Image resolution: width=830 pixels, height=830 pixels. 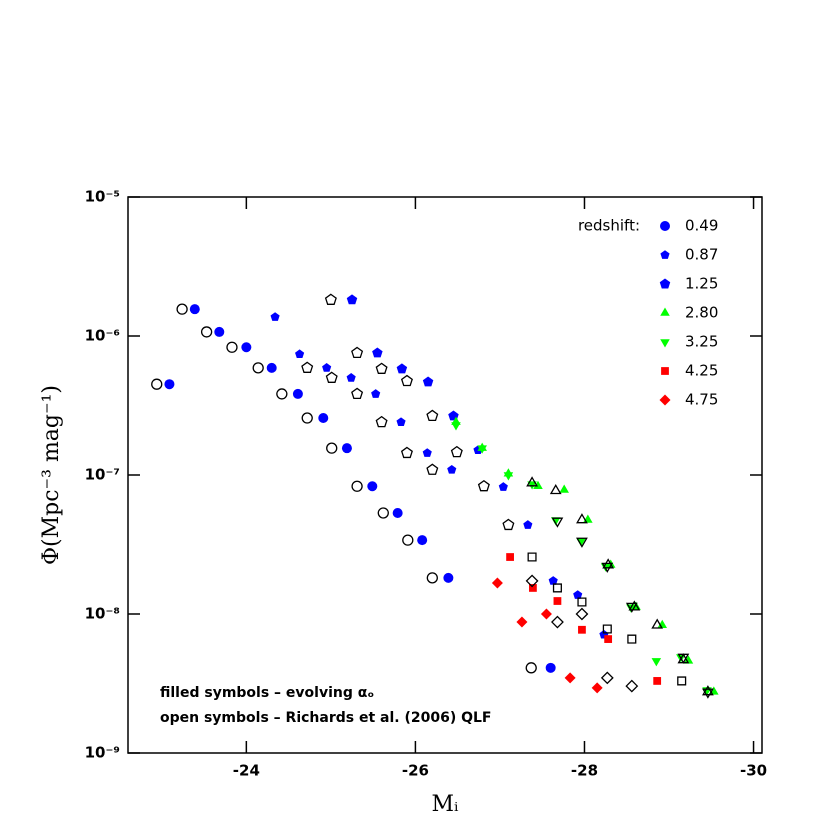 I want to click on x-tick-label: -26, so click(x=415, y=771).